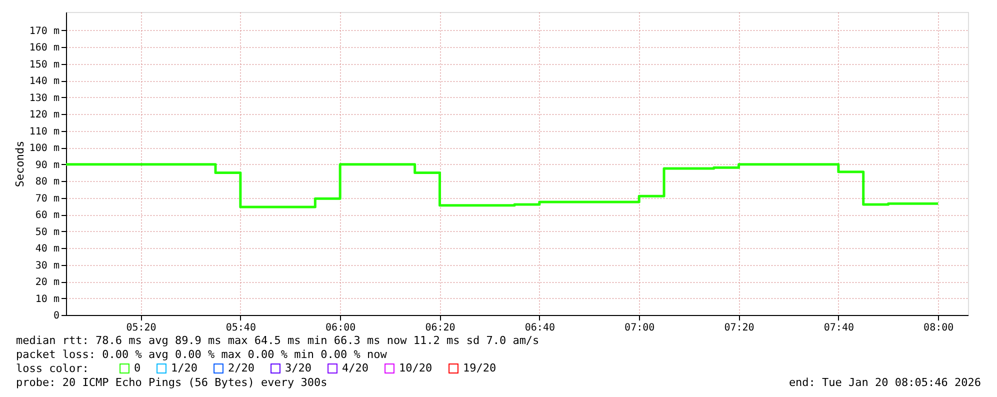  I want to click on x-tick-label: 05:40, so click(241, 328).